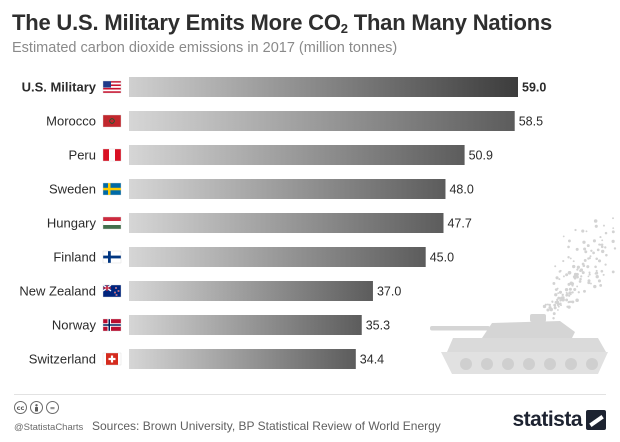 The height and width of the screenshot is (442, 620). Describe the element at coordinates (442, 258) in the screenshot. I see `value-label: 45.0` at that location.